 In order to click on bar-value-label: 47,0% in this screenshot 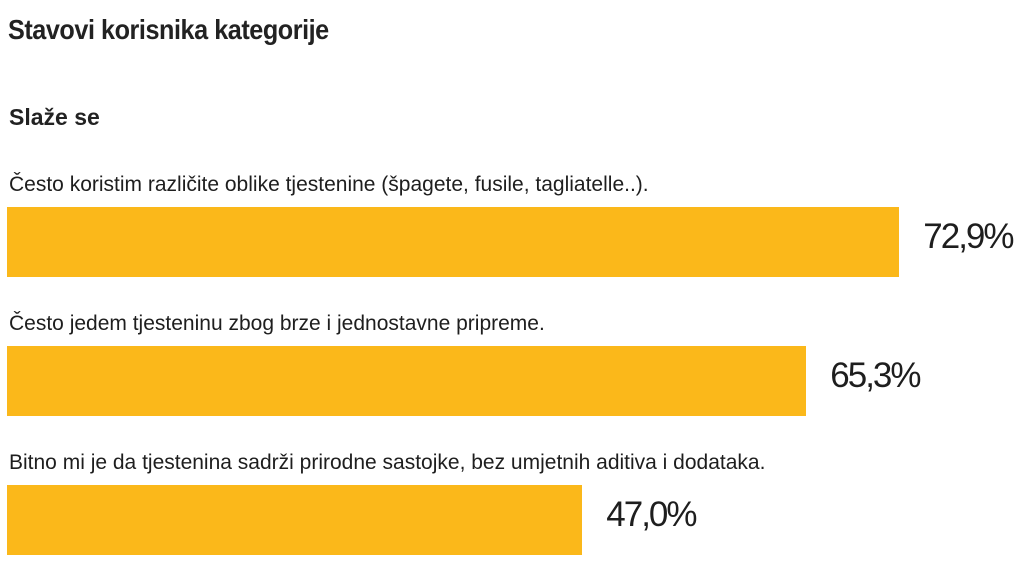, I will do `click(651, 514)`.